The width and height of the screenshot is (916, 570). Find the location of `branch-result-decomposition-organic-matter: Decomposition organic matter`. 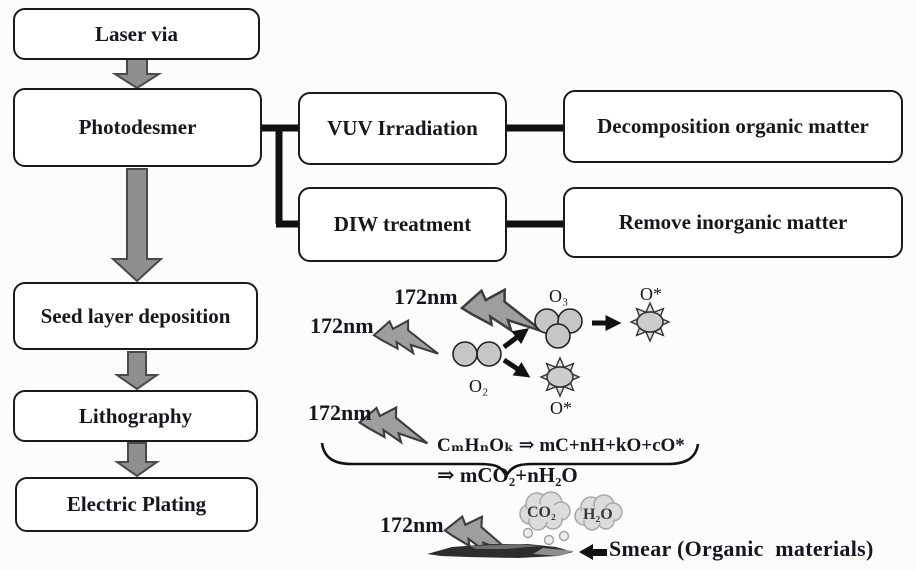

branch-result-decomposition-organic-matter: Decomposition organic matter is located at coordinates (733, 126).